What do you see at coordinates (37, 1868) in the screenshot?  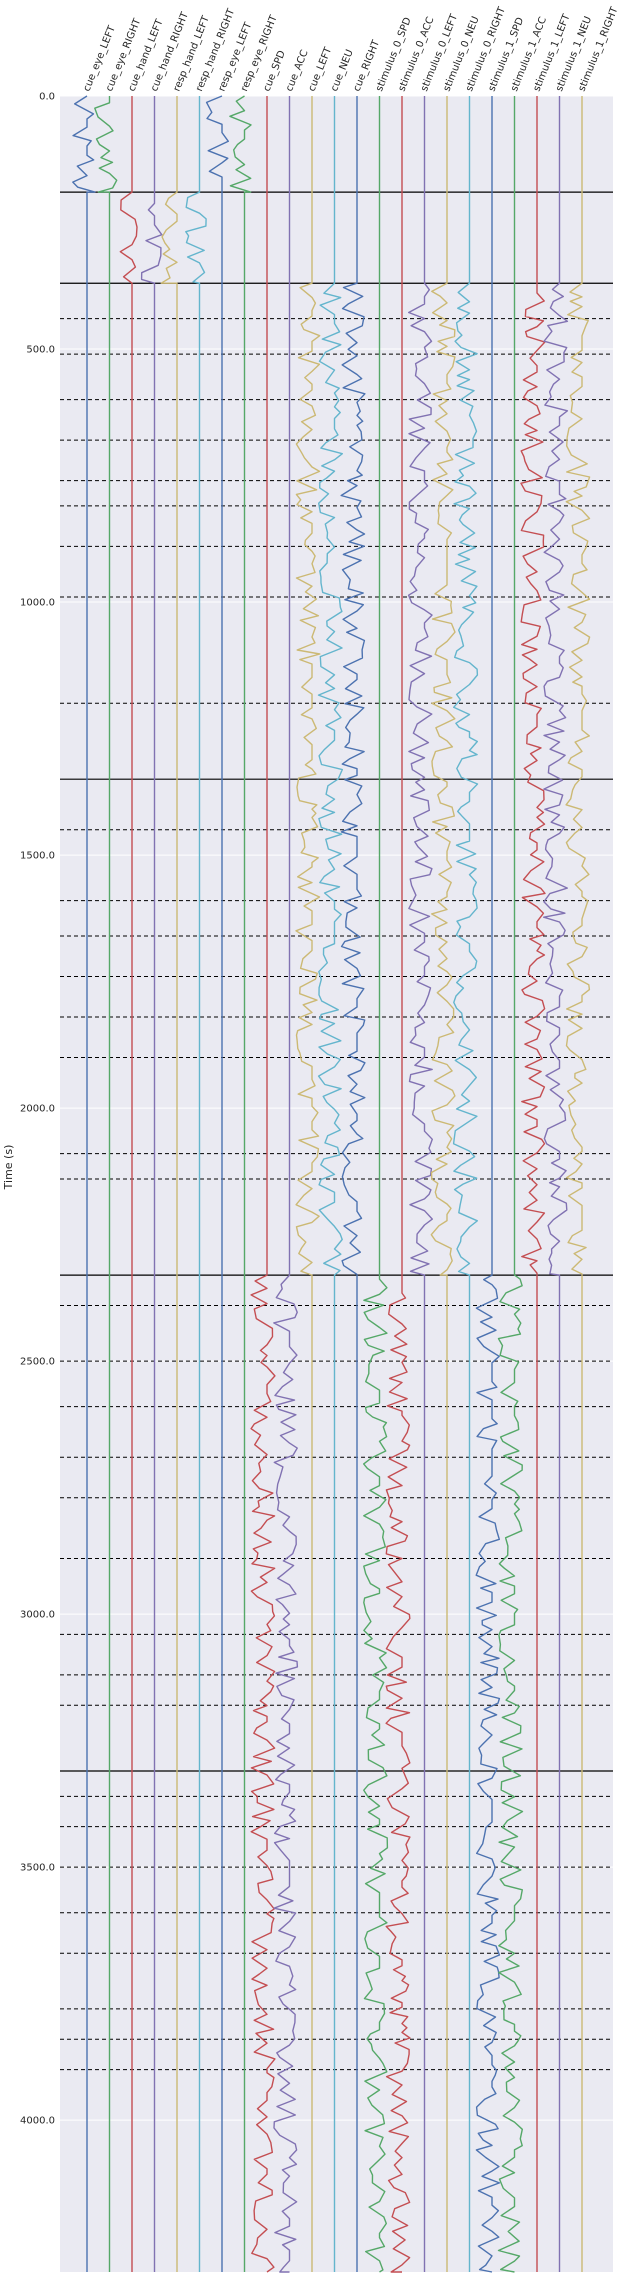 I see `y-tick-label: 3500.0` at bounding box center [37, 1868].